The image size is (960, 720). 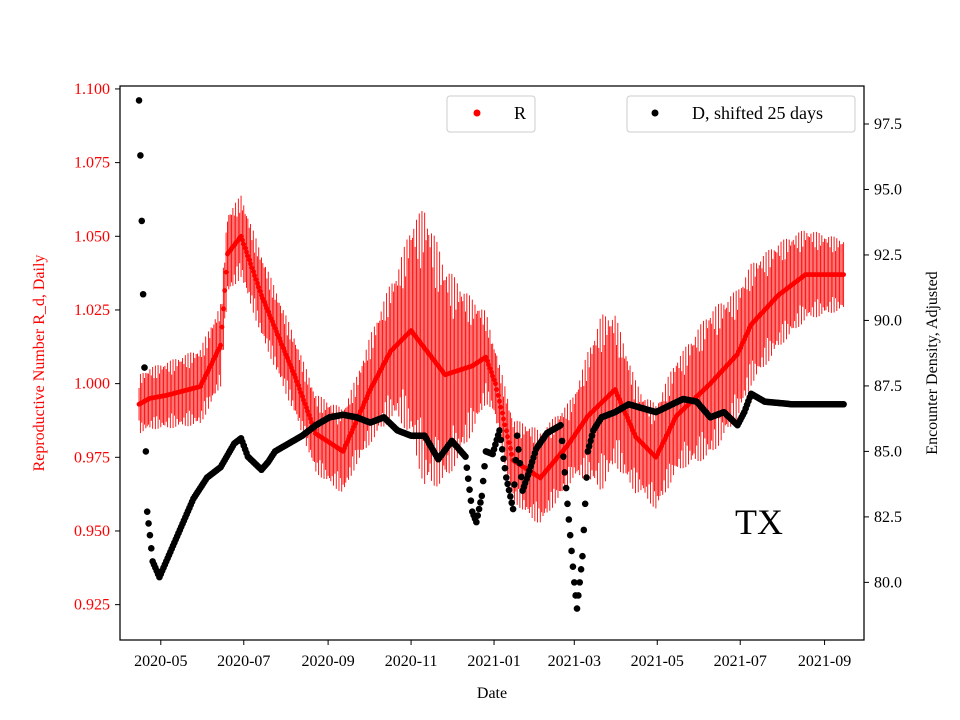 I want to click on right-axis-title: Encounter Density, Adjusted, so click(x=932, y=362).